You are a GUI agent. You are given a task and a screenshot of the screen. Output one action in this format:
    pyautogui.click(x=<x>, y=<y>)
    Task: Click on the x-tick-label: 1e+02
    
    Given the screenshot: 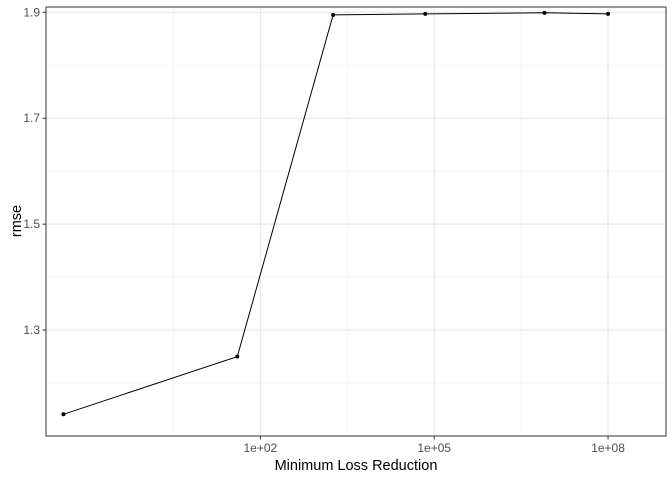 What is the action you would take?
    pyautogui.click(x=261, y=448)
    